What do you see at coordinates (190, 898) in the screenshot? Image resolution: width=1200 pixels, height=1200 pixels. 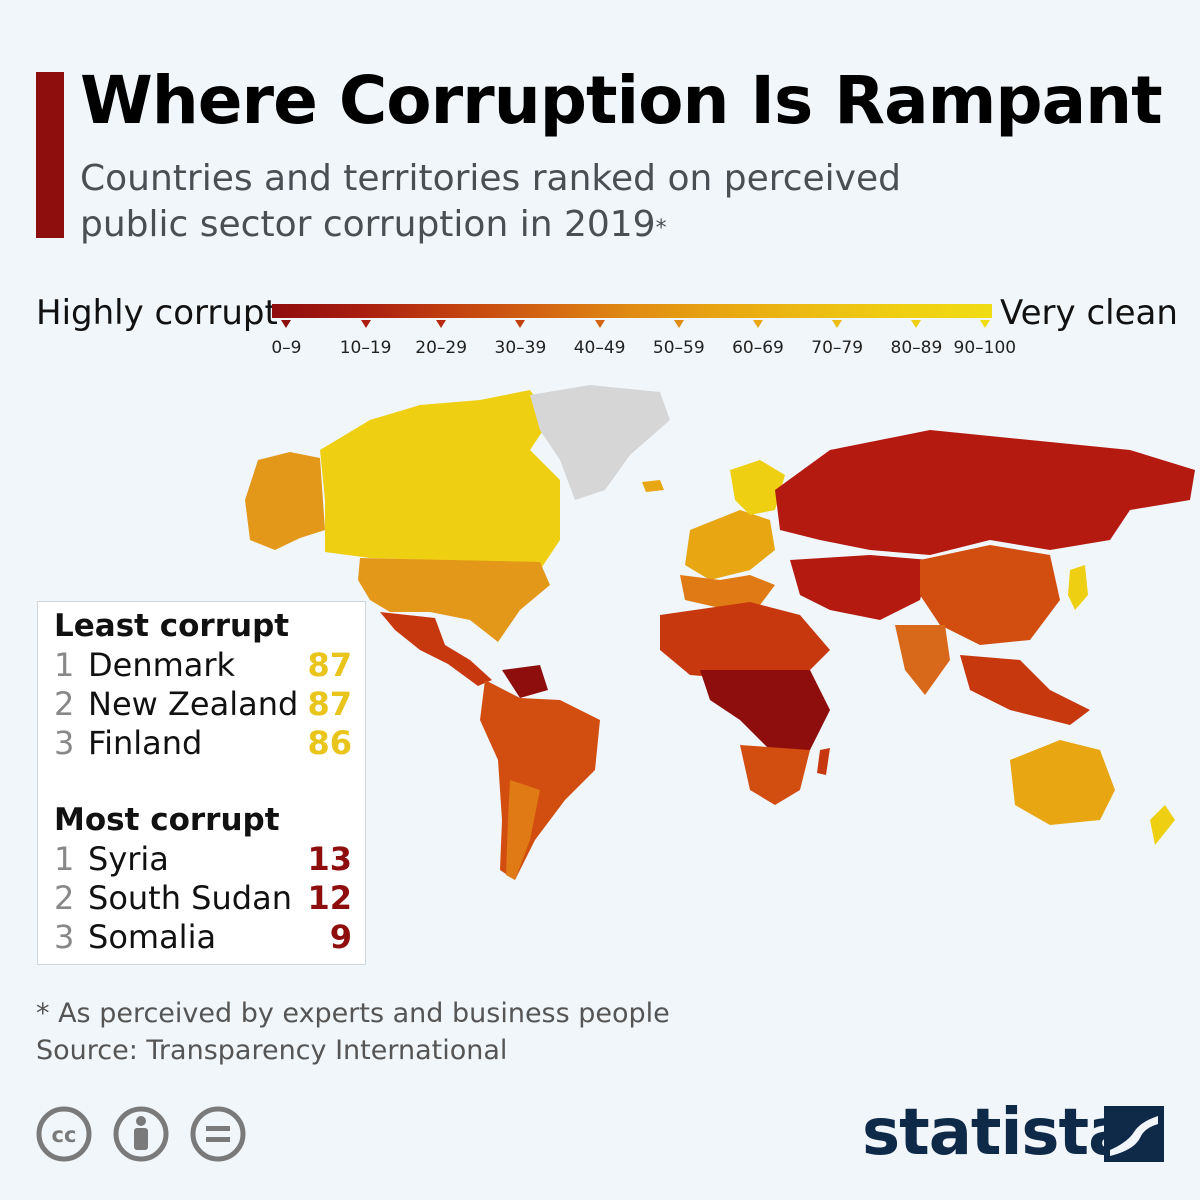 I see `country-name: South Sudan` at bounding box center [190, 898].